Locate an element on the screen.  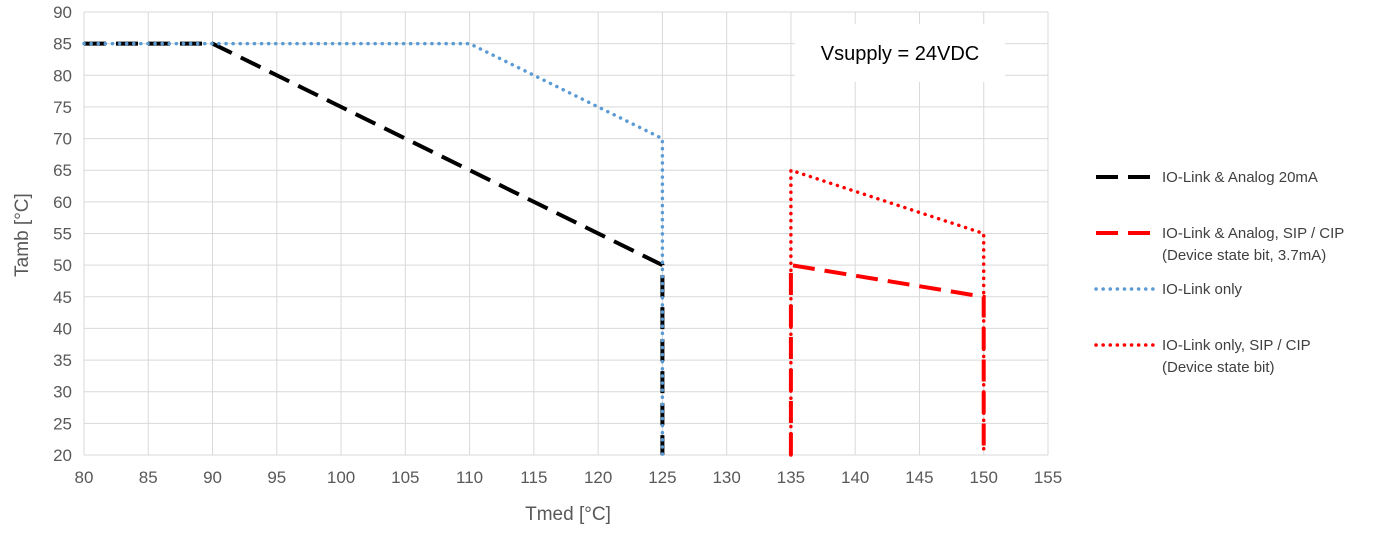
y-tick-label: 25 is located at coordinates (62, 423).